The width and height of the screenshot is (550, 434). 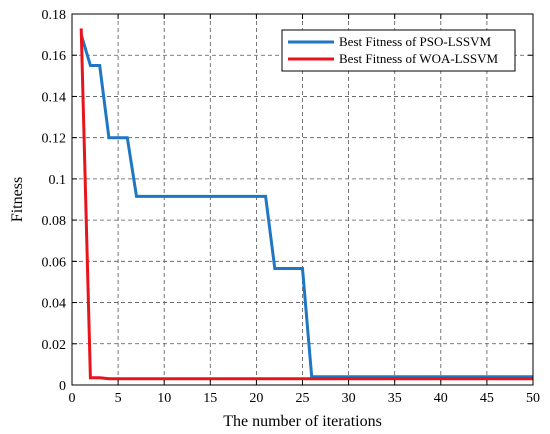 I want to click on y-tick-label: 0.1, so click(x=58, y=180).